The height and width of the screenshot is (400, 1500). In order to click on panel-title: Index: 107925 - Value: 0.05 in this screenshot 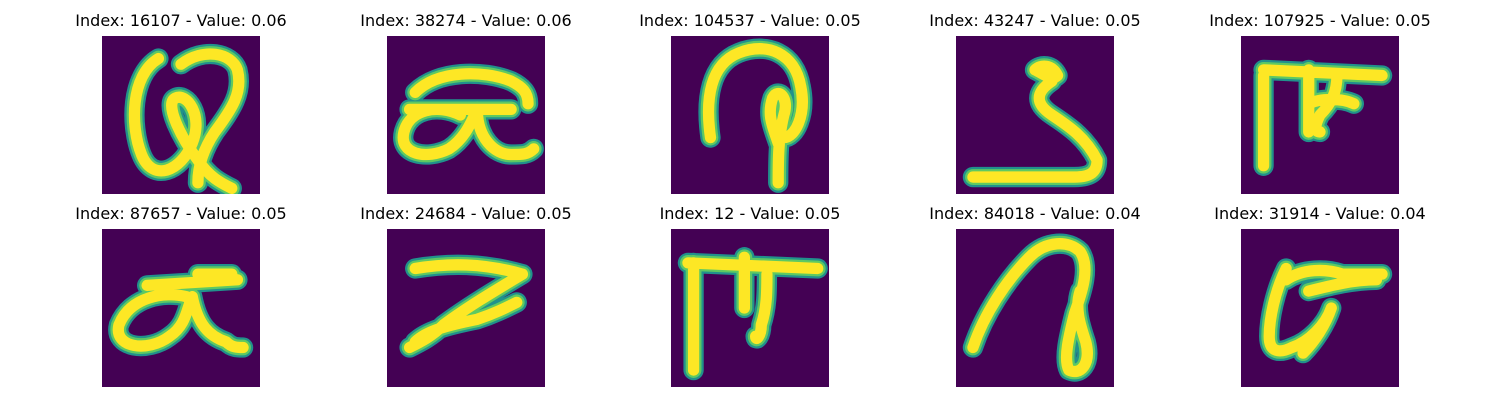, I will do `click(1320, 20)`.